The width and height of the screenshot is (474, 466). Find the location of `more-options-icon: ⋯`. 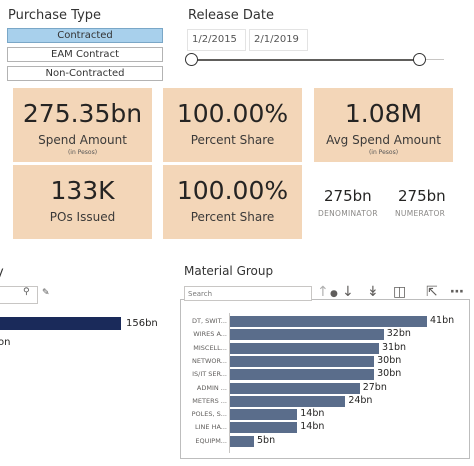

more-options-icon: ⋯ is located at coordinates (457, 292).